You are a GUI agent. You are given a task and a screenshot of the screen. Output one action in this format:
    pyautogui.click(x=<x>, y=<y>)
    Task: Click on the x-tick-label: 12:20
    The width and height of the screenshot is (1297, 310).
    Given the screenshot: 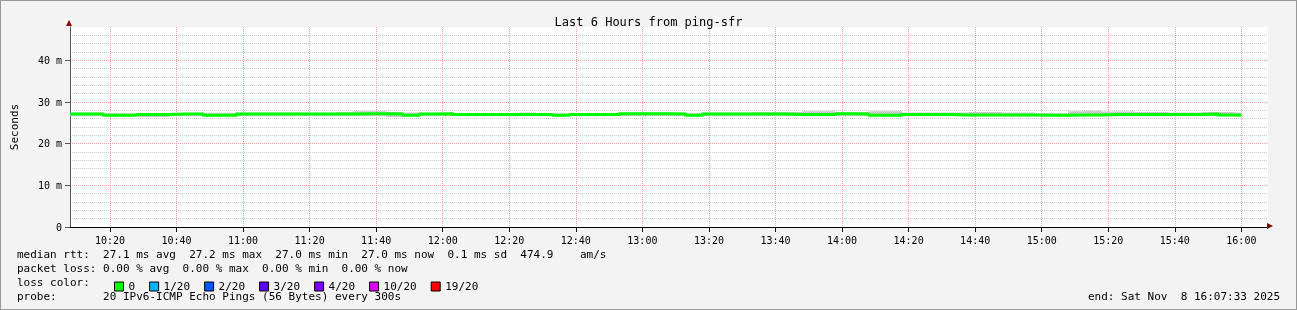 What is the action you would take?
    pyautogui.click(x=509, y=240)
    